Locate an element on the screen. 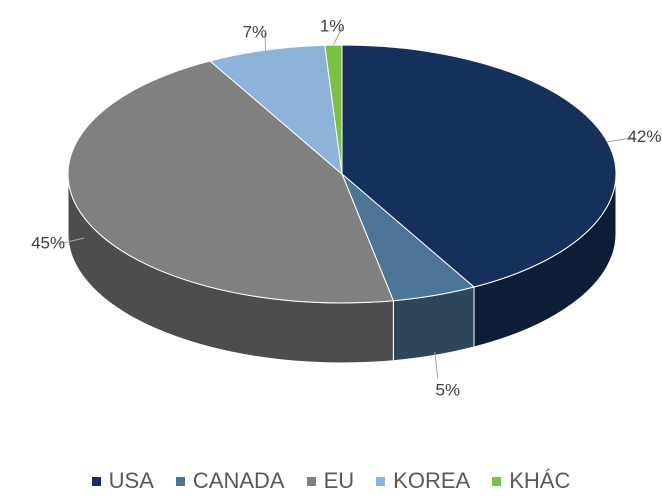  legend-label: EU is located at coordinates (339, 480).